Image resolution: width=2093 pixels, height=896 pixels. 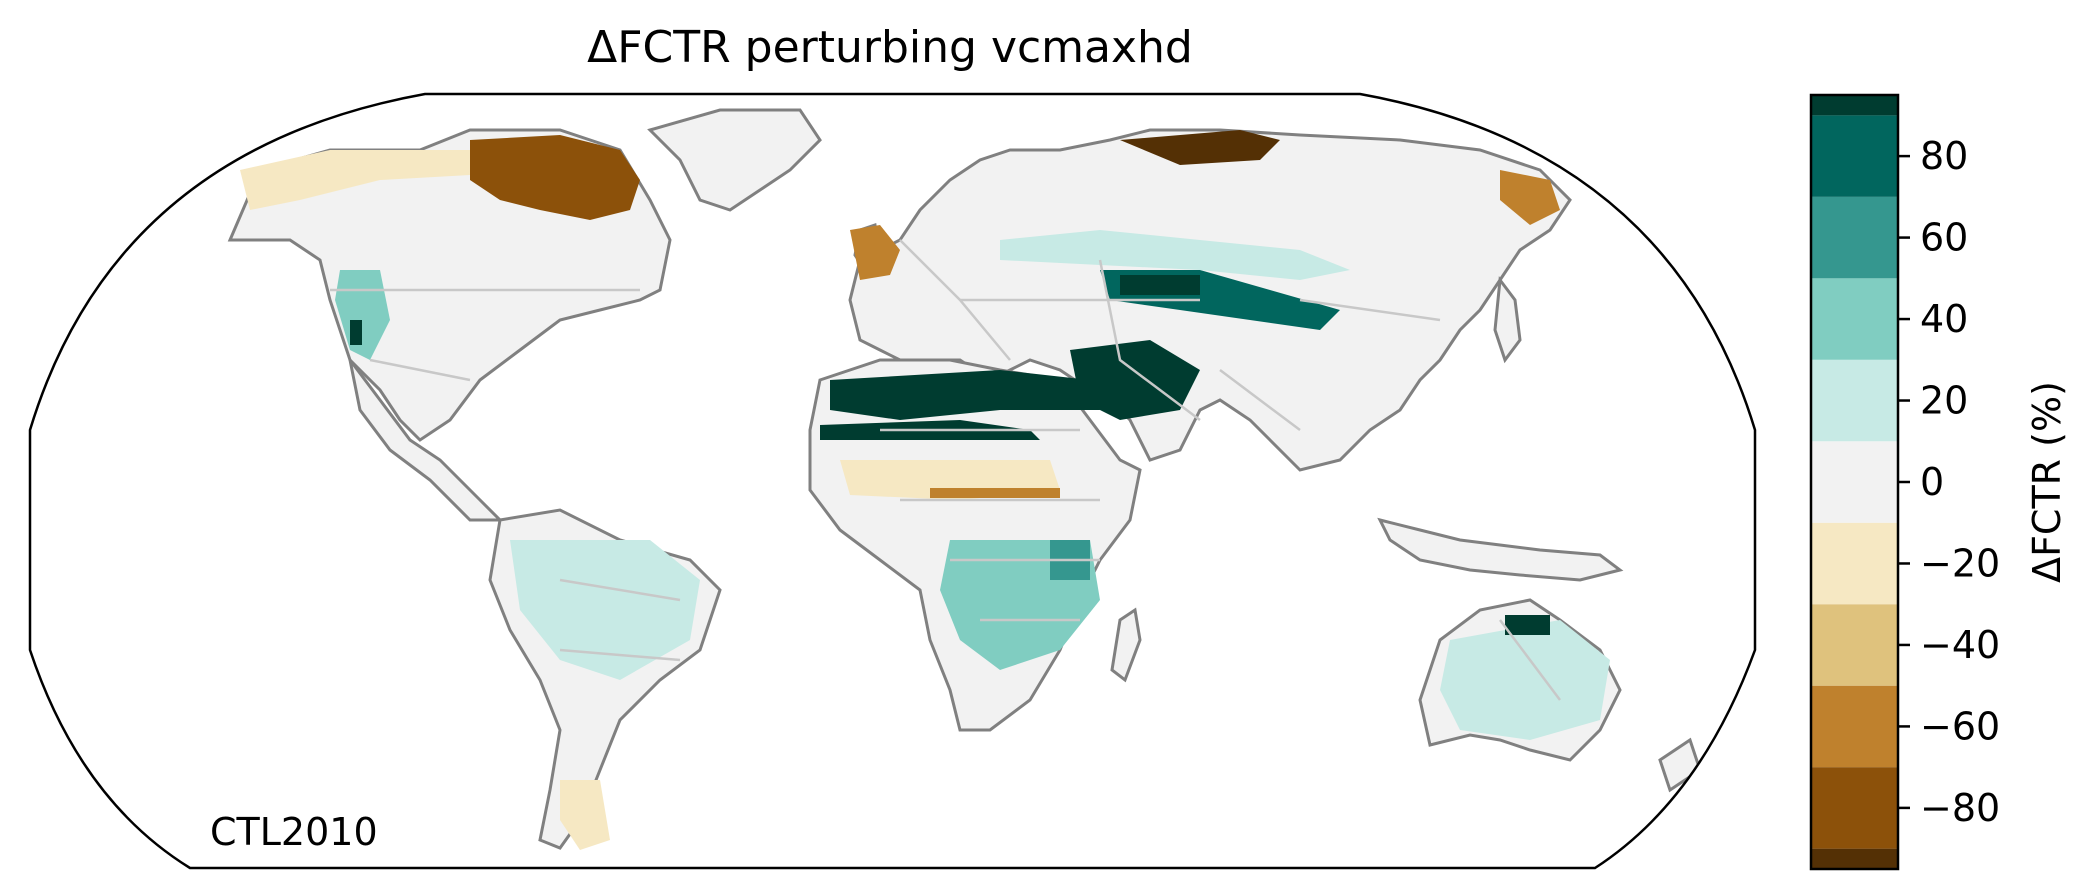 I want to click on region-scandinavia, so click(x=875, y=252).